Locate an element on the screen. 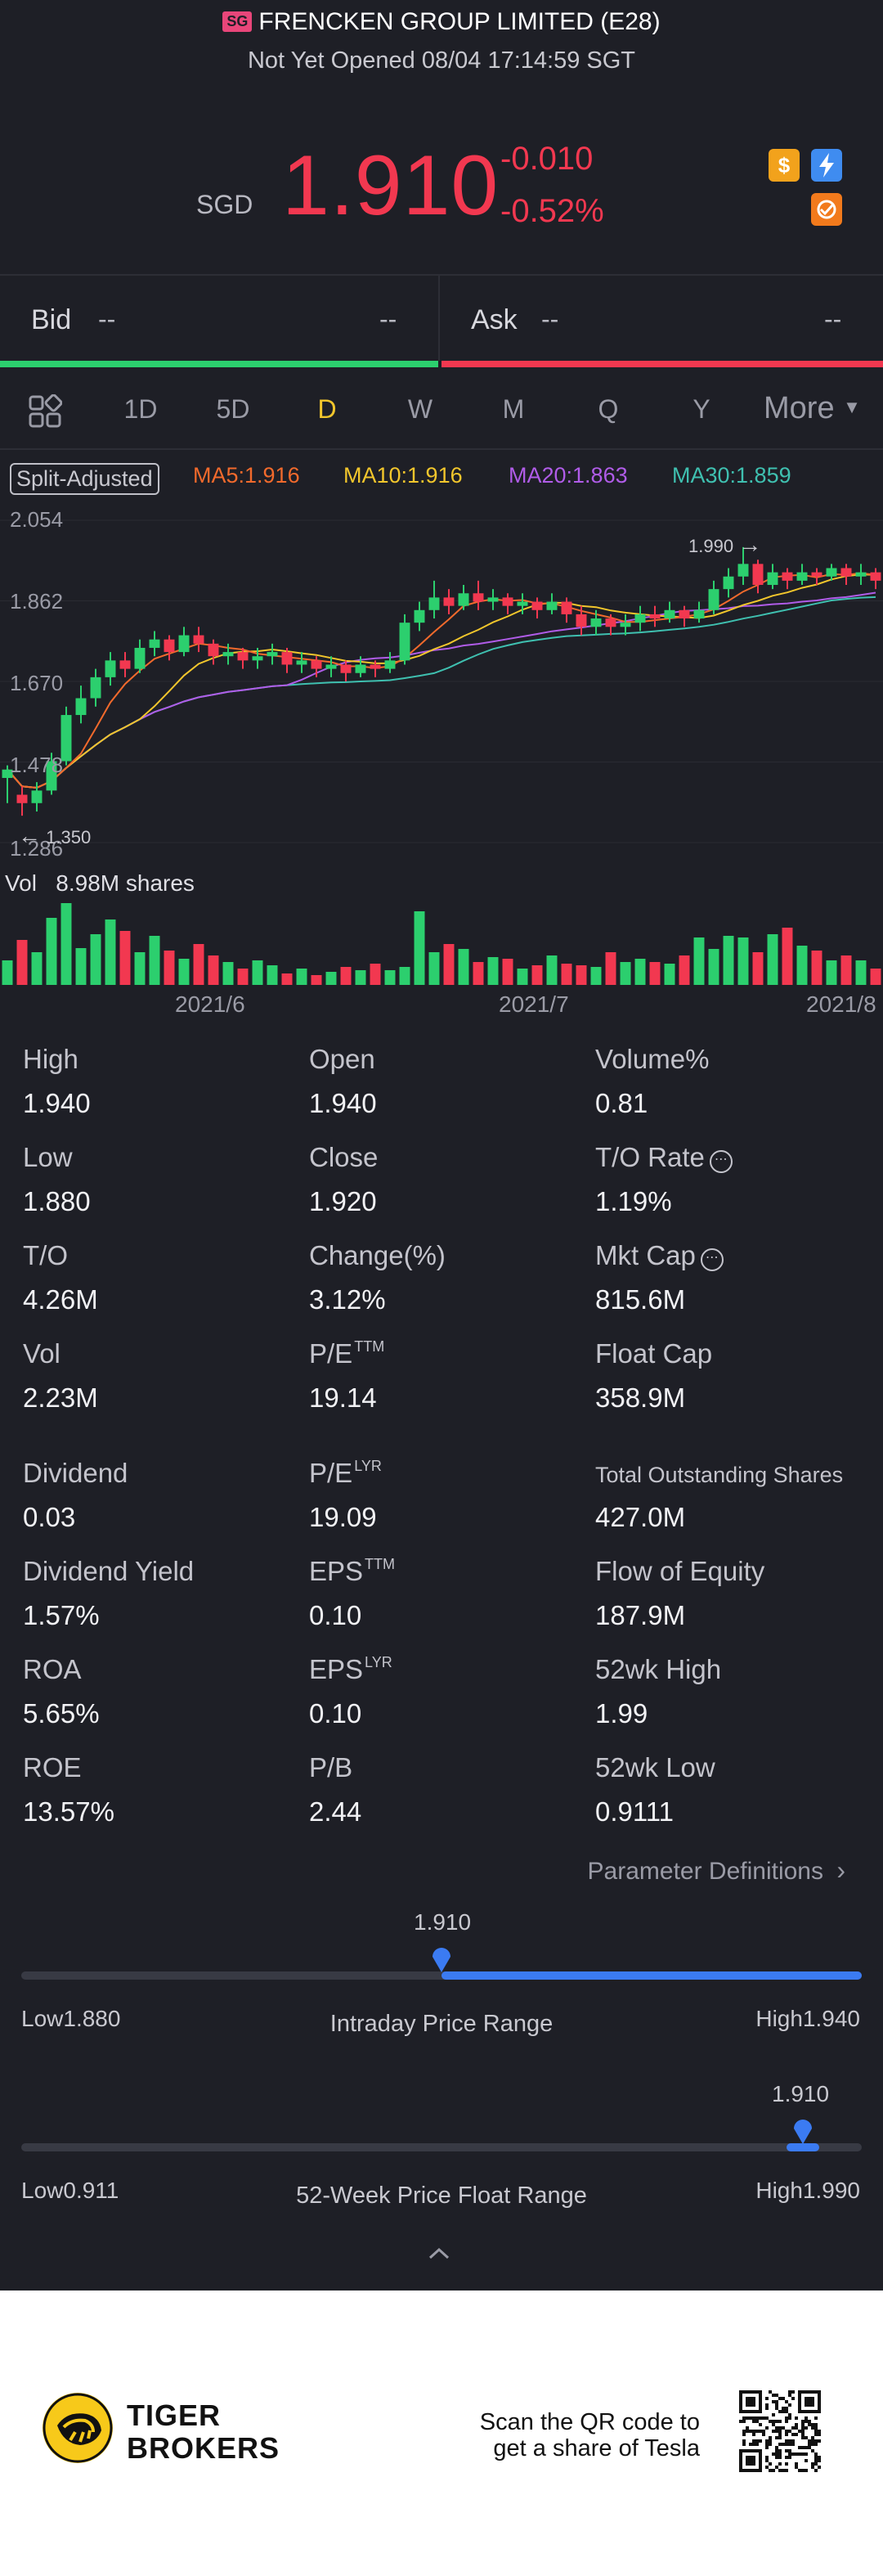 The width and height of the screenshot is (883, 2576). stat-label: Mkt Cap ⋯ is located at coordinates (659, 1255).